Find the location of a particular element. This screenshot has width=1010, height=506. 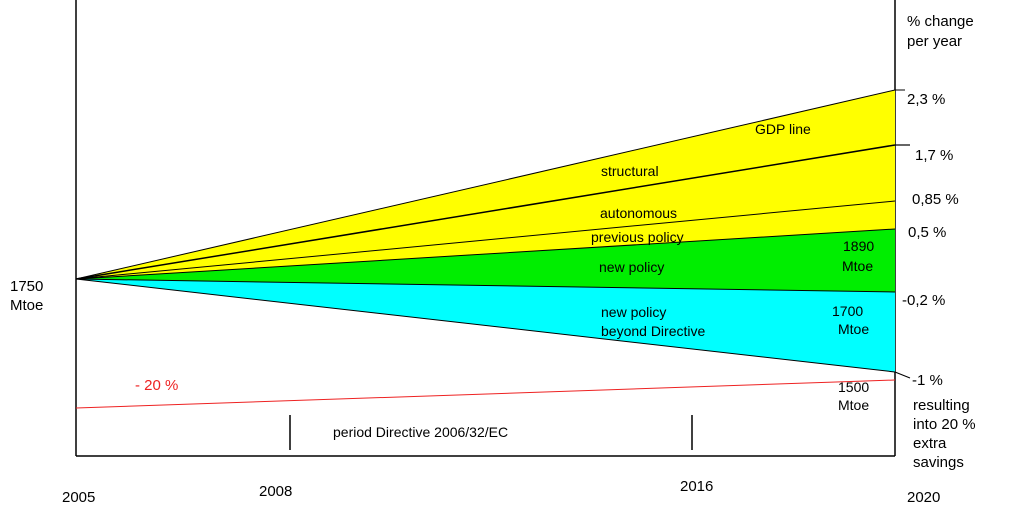

rate-label-autonomous: 0,85 % is located at coordinates (935, 199).